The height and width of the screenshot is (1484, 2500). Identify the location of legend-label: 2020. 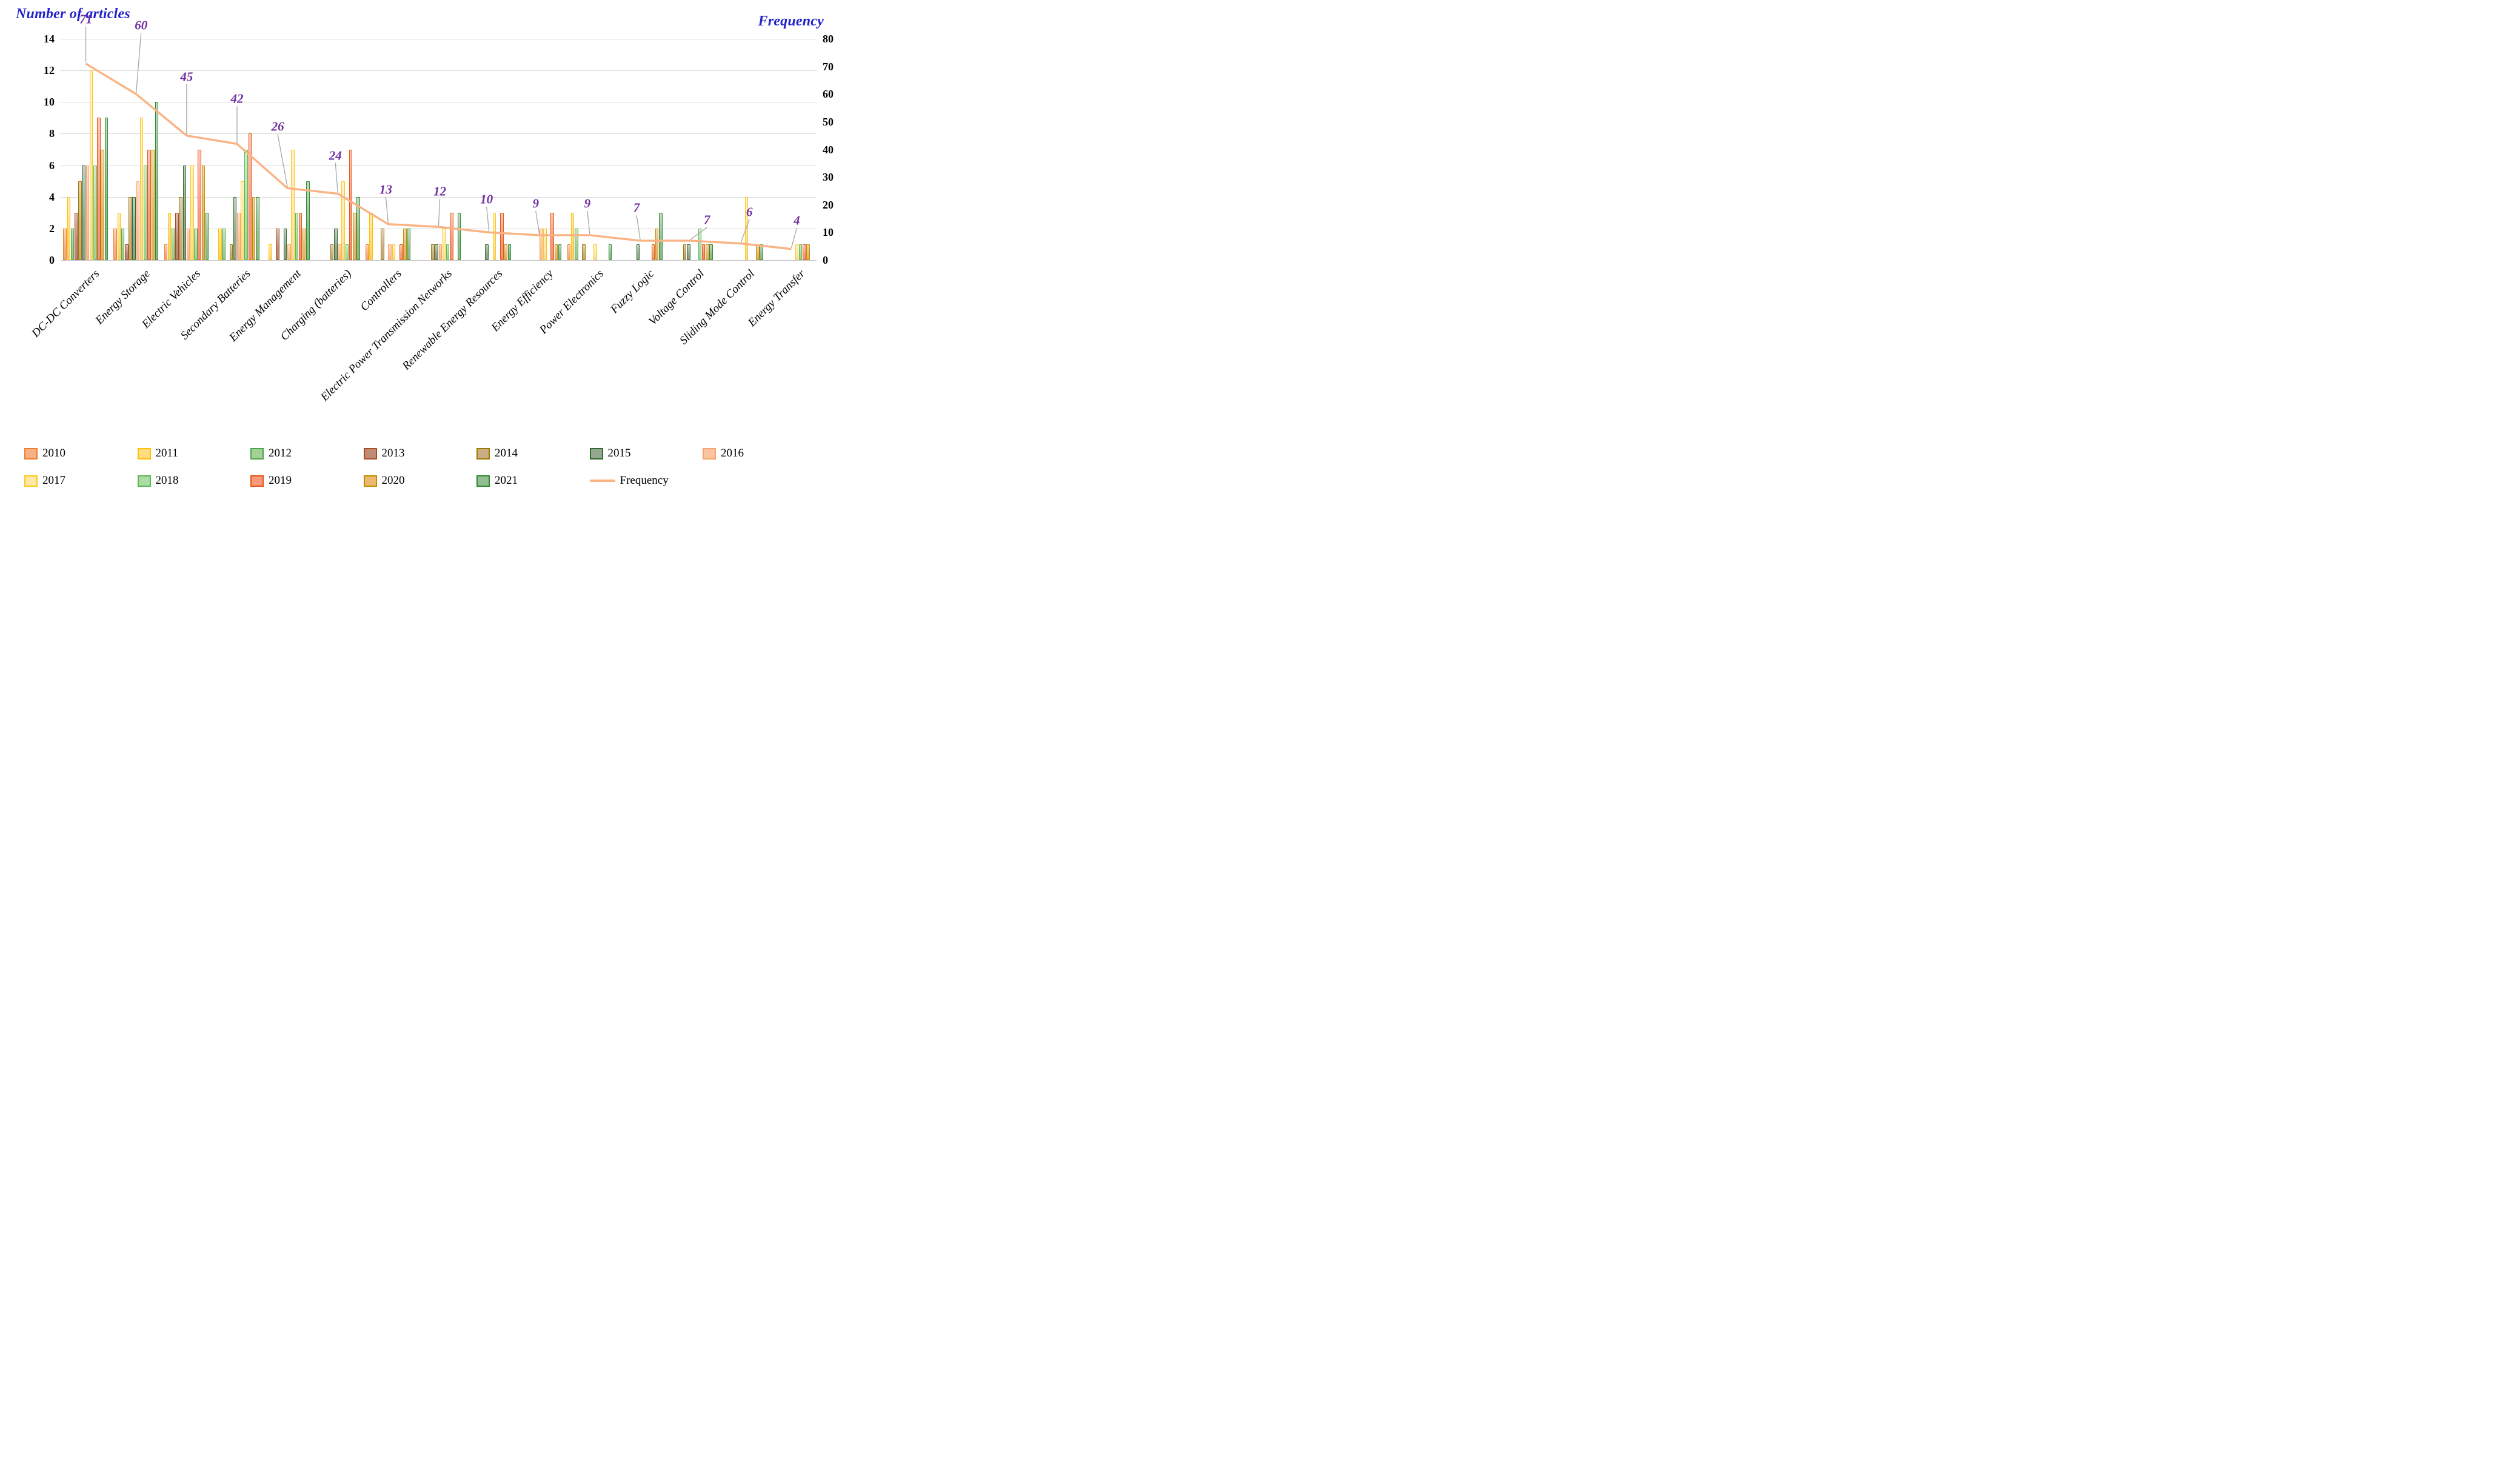
(393, 480).